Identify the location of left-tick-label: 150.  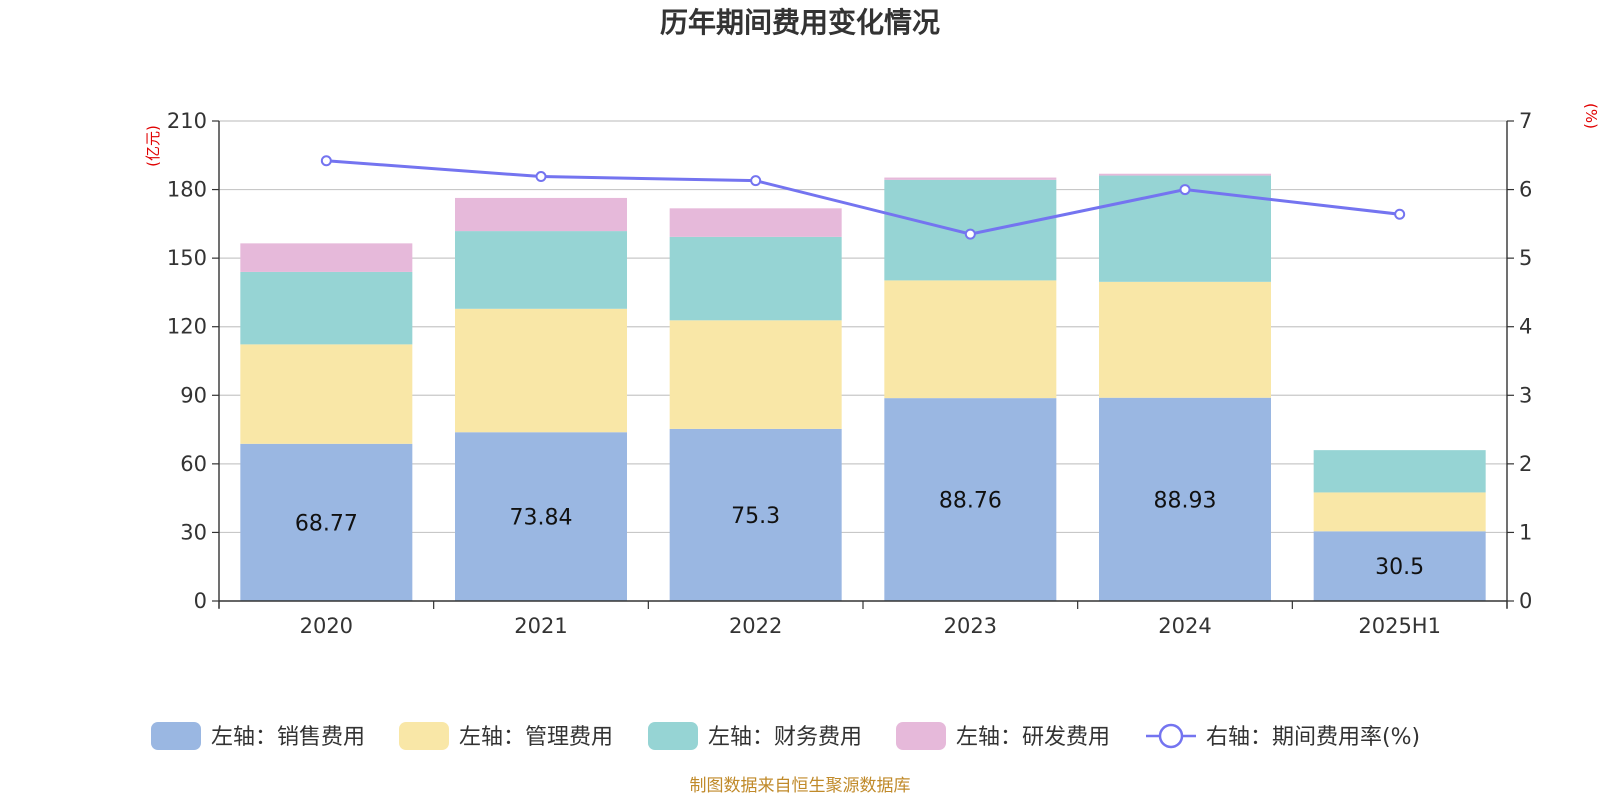
(187, 258).